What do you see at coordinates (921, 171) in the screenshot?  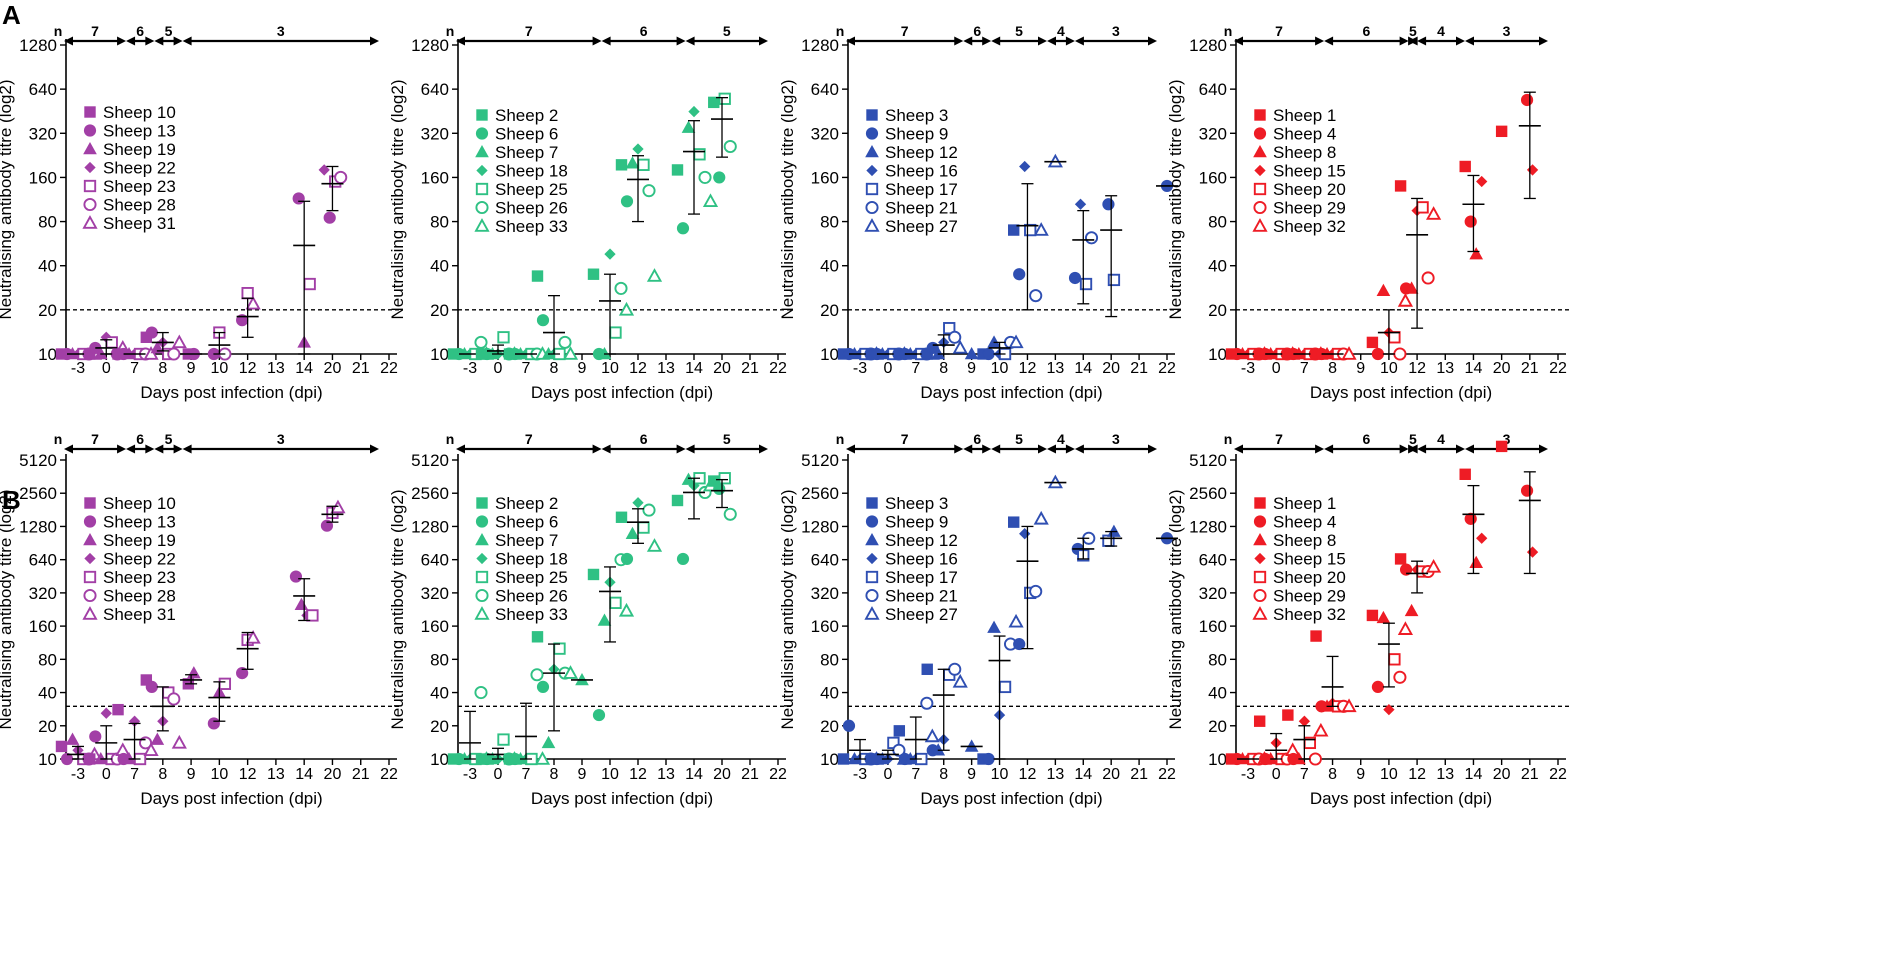 I see `legend-label: Sheep 16` at bounding box center [921, 171].